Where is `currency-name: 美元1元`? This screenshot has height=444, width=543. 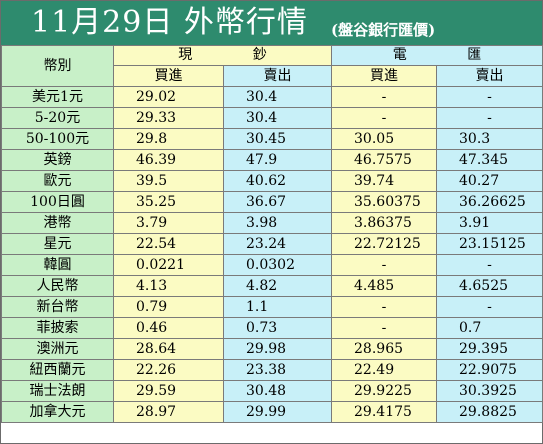 currency-name: 美元1元 is located at coordinates (57, 97).